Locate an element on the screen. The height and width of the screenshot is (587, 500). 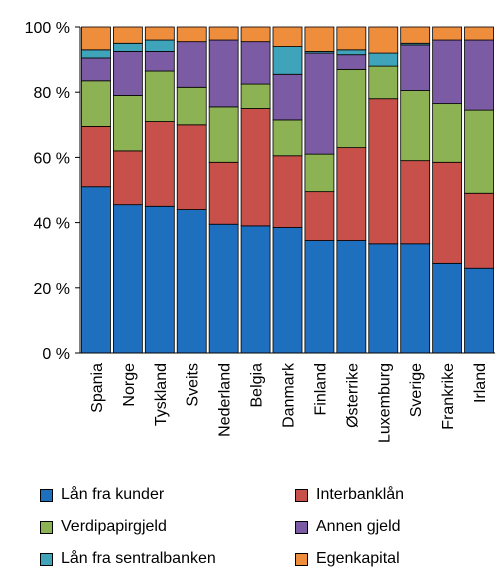
x-tick-label: Irland is located at coordinates (480, 383).